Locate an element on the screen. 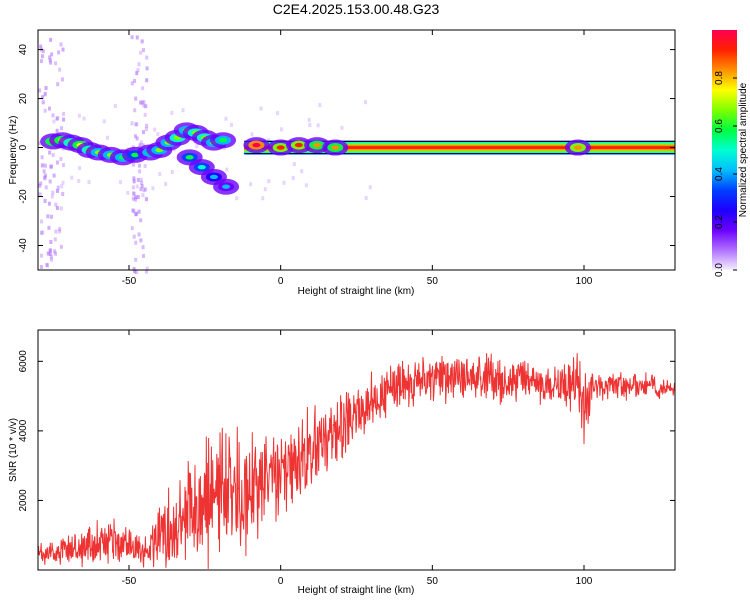  spectrogram-x-label: Height of straight line (km) is located at coordinates (356, 291).